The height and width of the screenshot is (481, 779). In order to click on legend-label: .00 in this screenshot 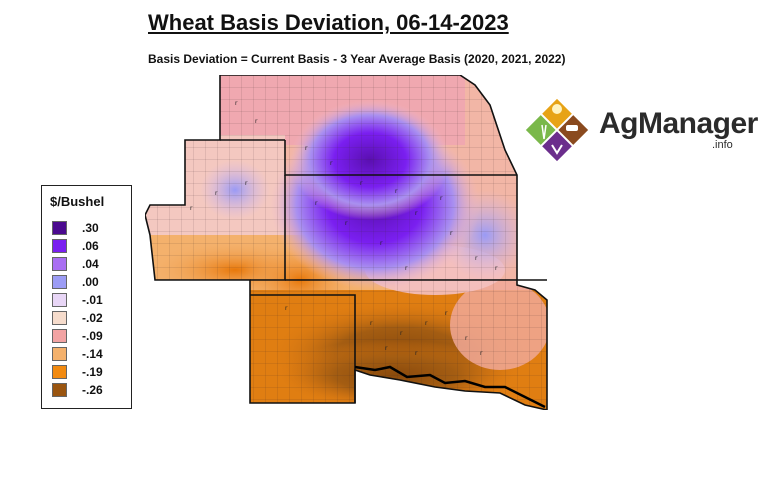, I will do `click(90, 282)`.